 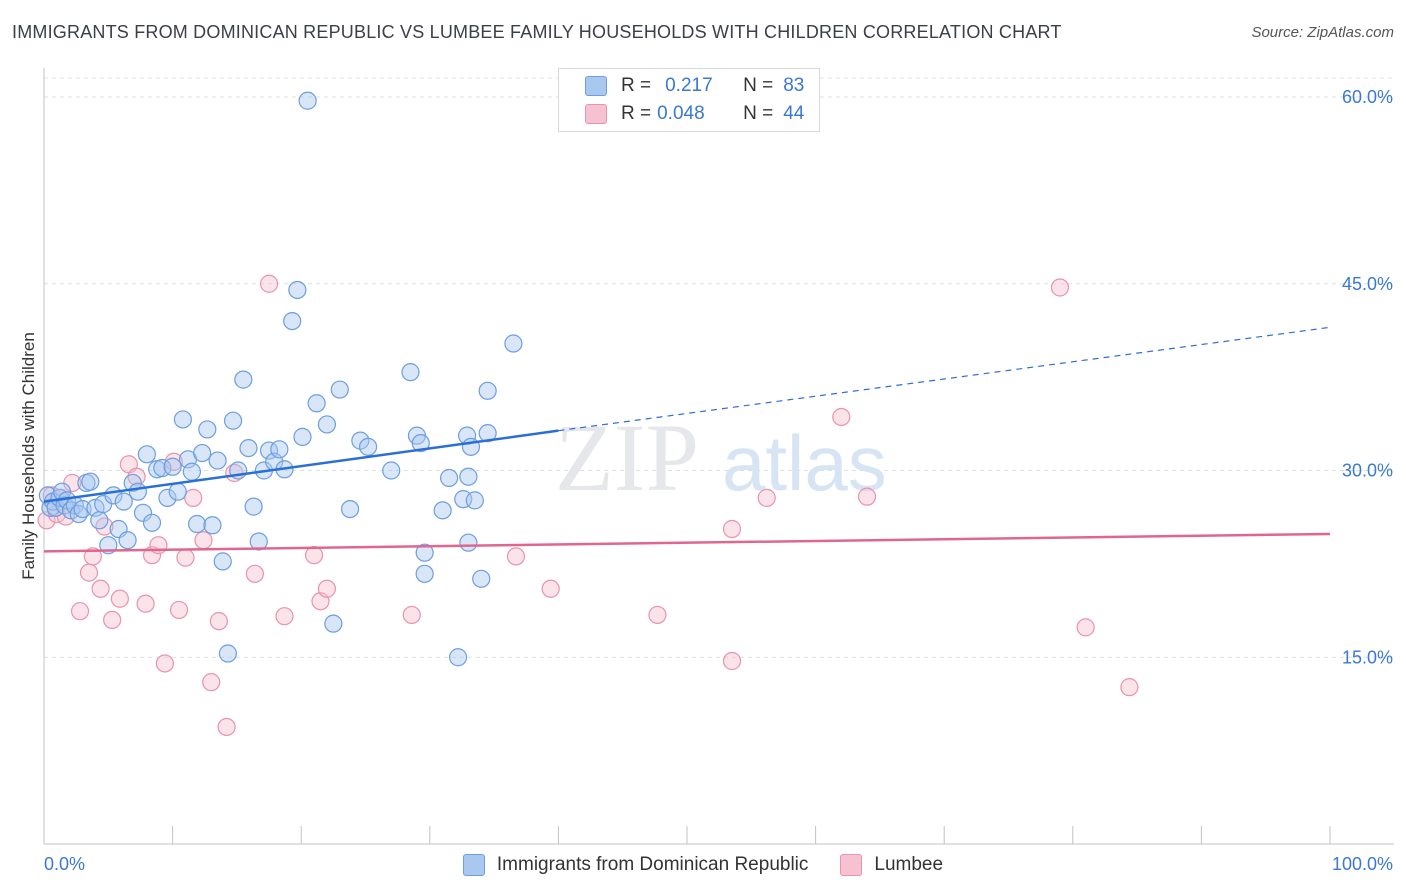 I want to click on y-tick-label: 15.0%, so click(x=1367, y=657).